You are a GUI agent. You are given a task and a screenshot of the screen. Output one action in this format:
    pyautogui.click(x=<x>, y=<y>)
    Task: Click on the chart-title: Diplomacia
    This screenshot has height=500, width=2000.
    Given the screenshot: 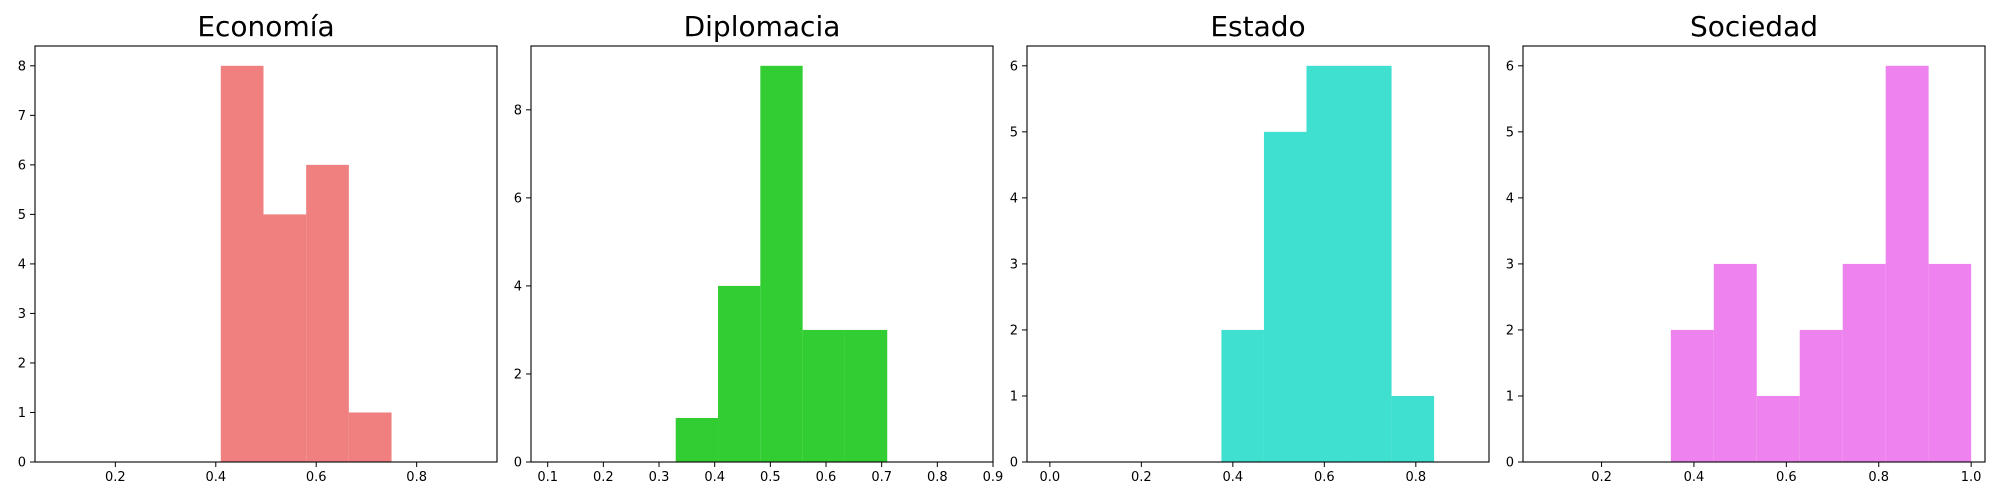 What is the action you would take?
    pyautogui.click(x=762, y=26)
    